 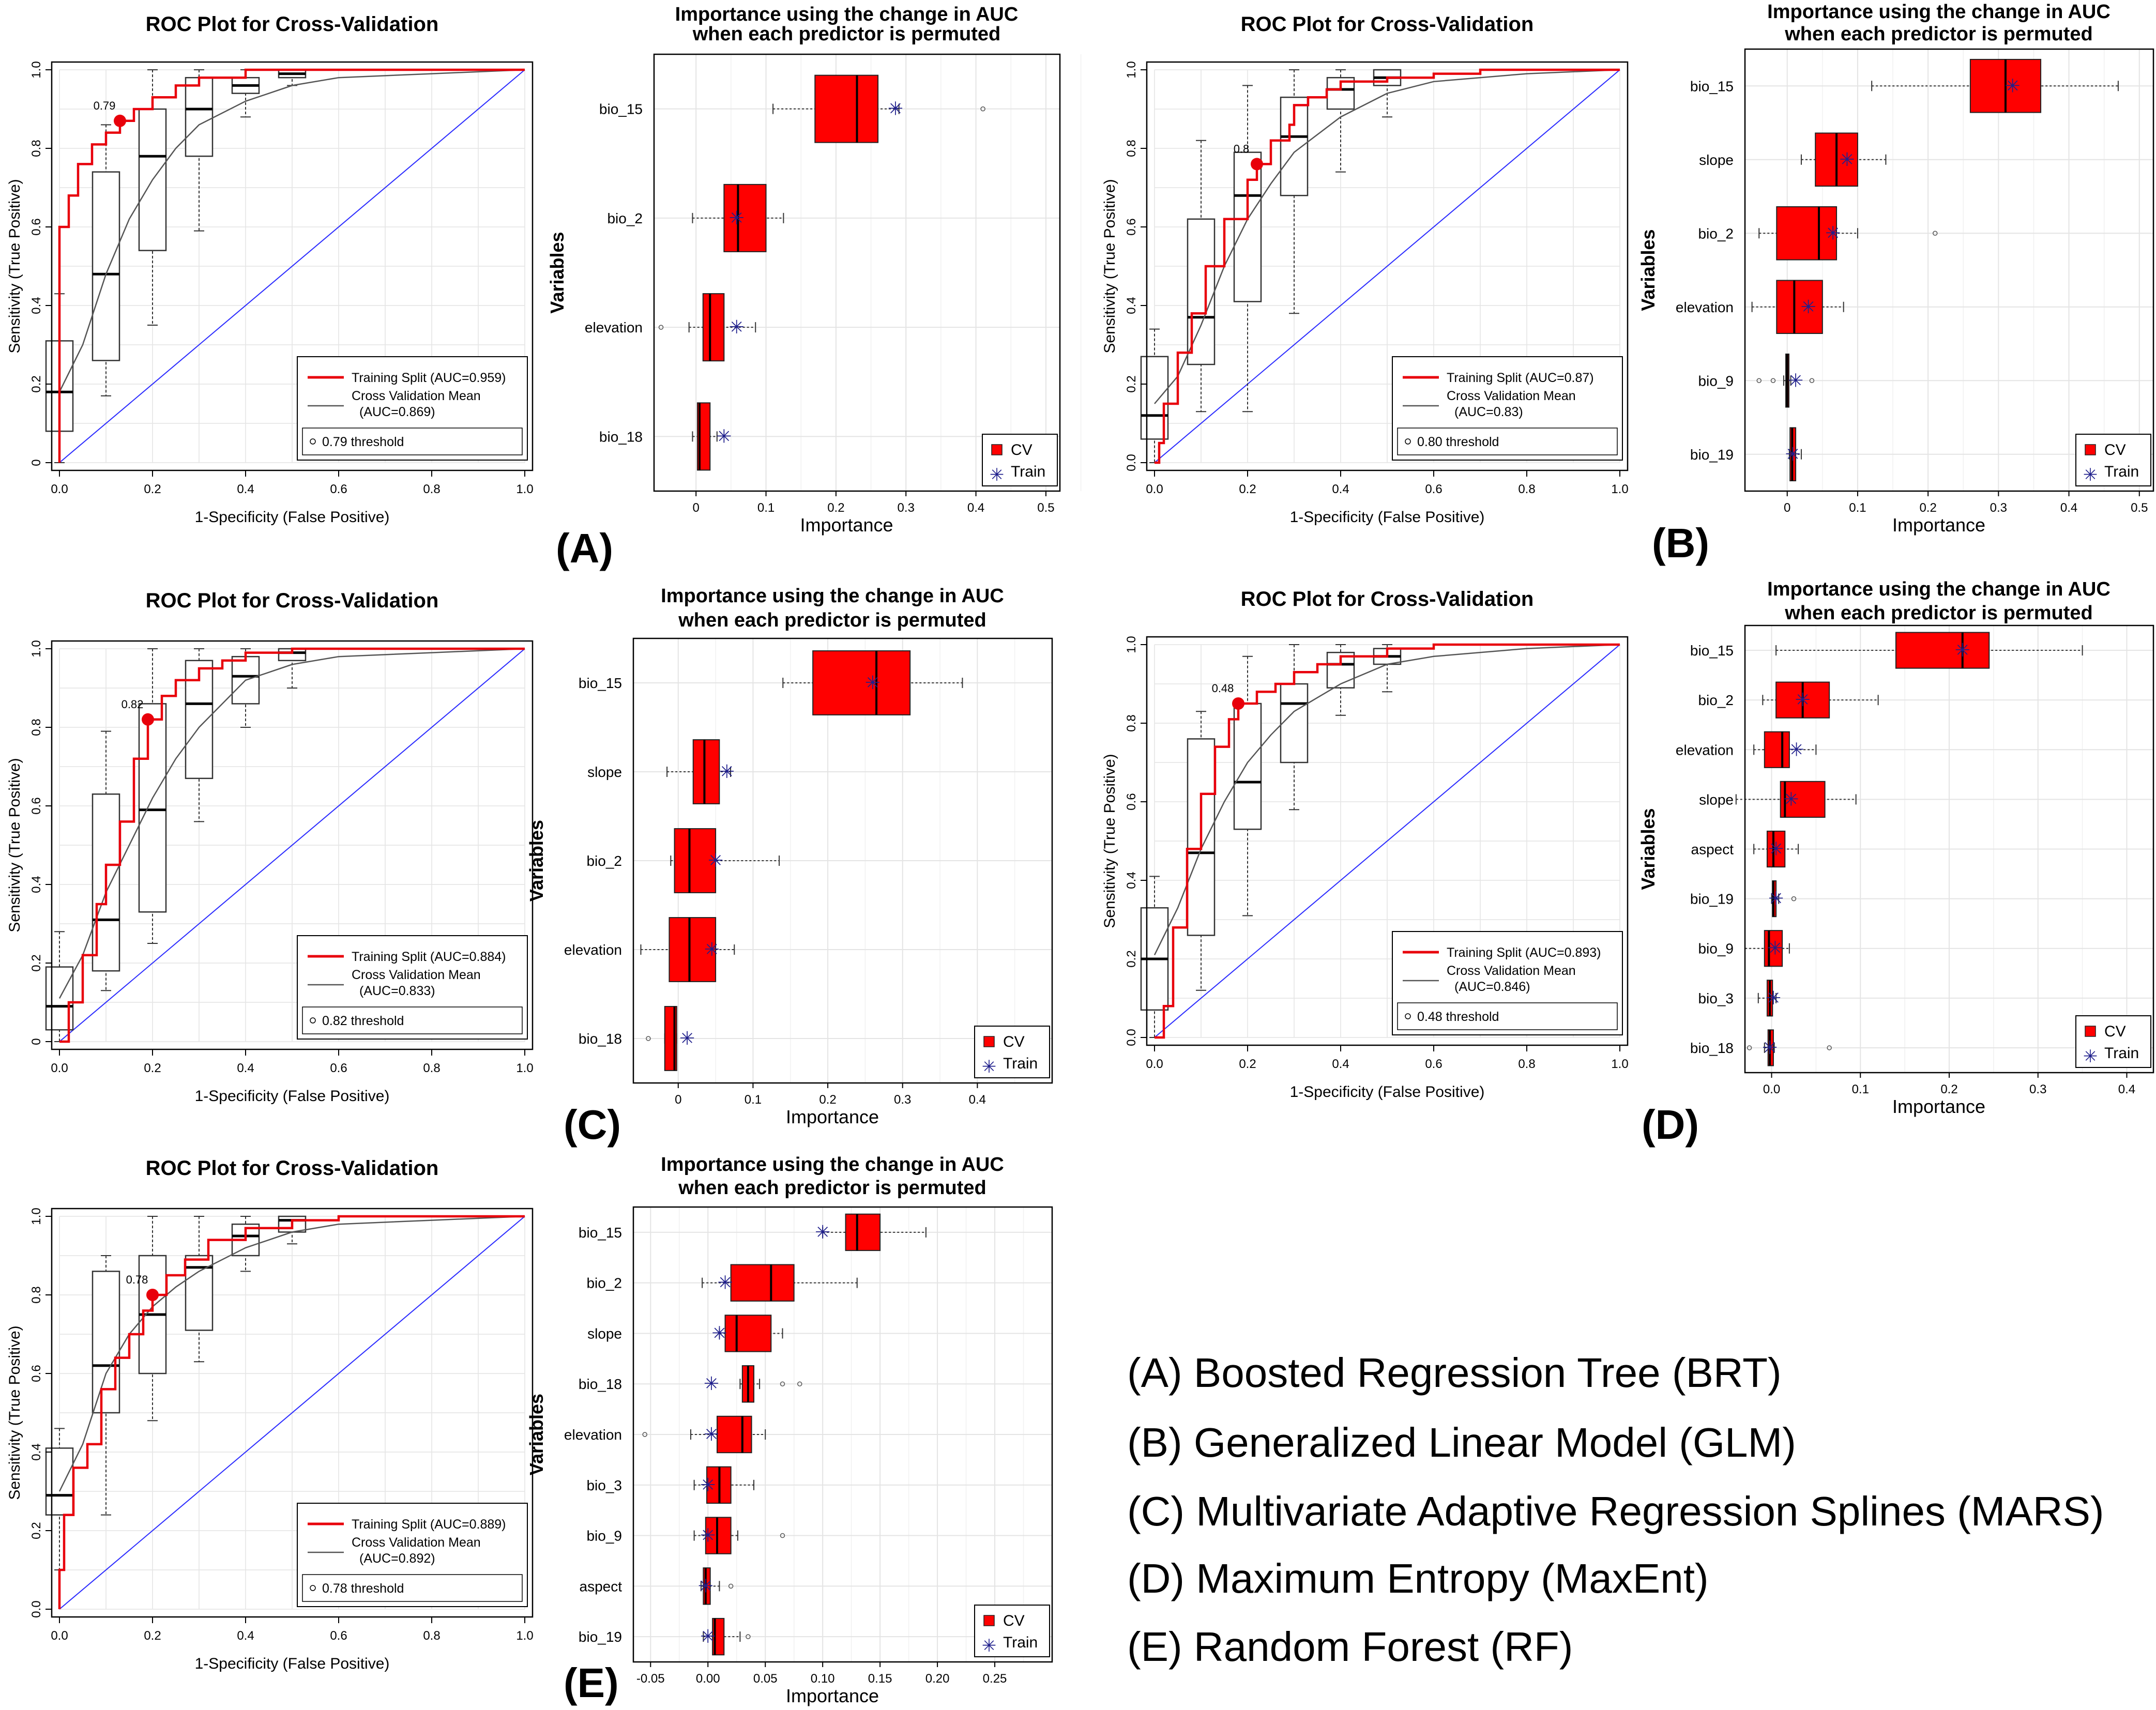 I want to click on legend-training-label: Training Split (AUC=0.889), so click(x=429, y=1524).